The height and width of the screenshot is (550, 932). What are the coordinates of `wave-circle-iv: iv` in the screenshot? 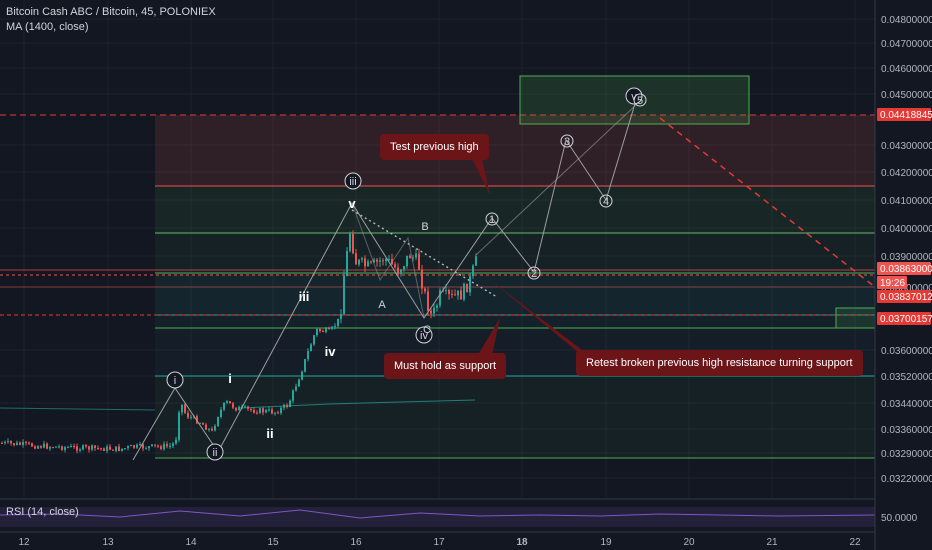 It's located at (424, 336).